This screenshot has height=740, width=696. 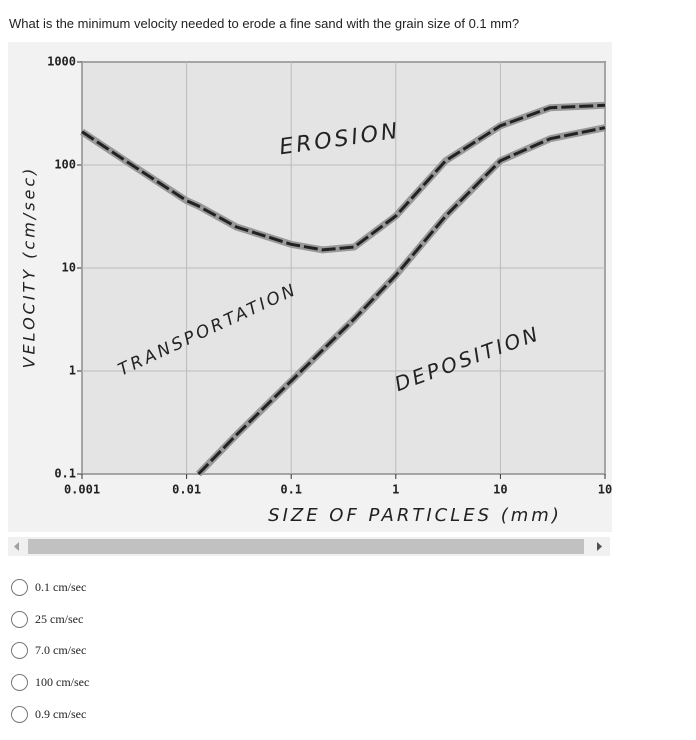 What do you see at coordinates (61, 649) in the screenshot?
I see `option-label: 7.0 cm/sec` at bounding box center [61, 649].